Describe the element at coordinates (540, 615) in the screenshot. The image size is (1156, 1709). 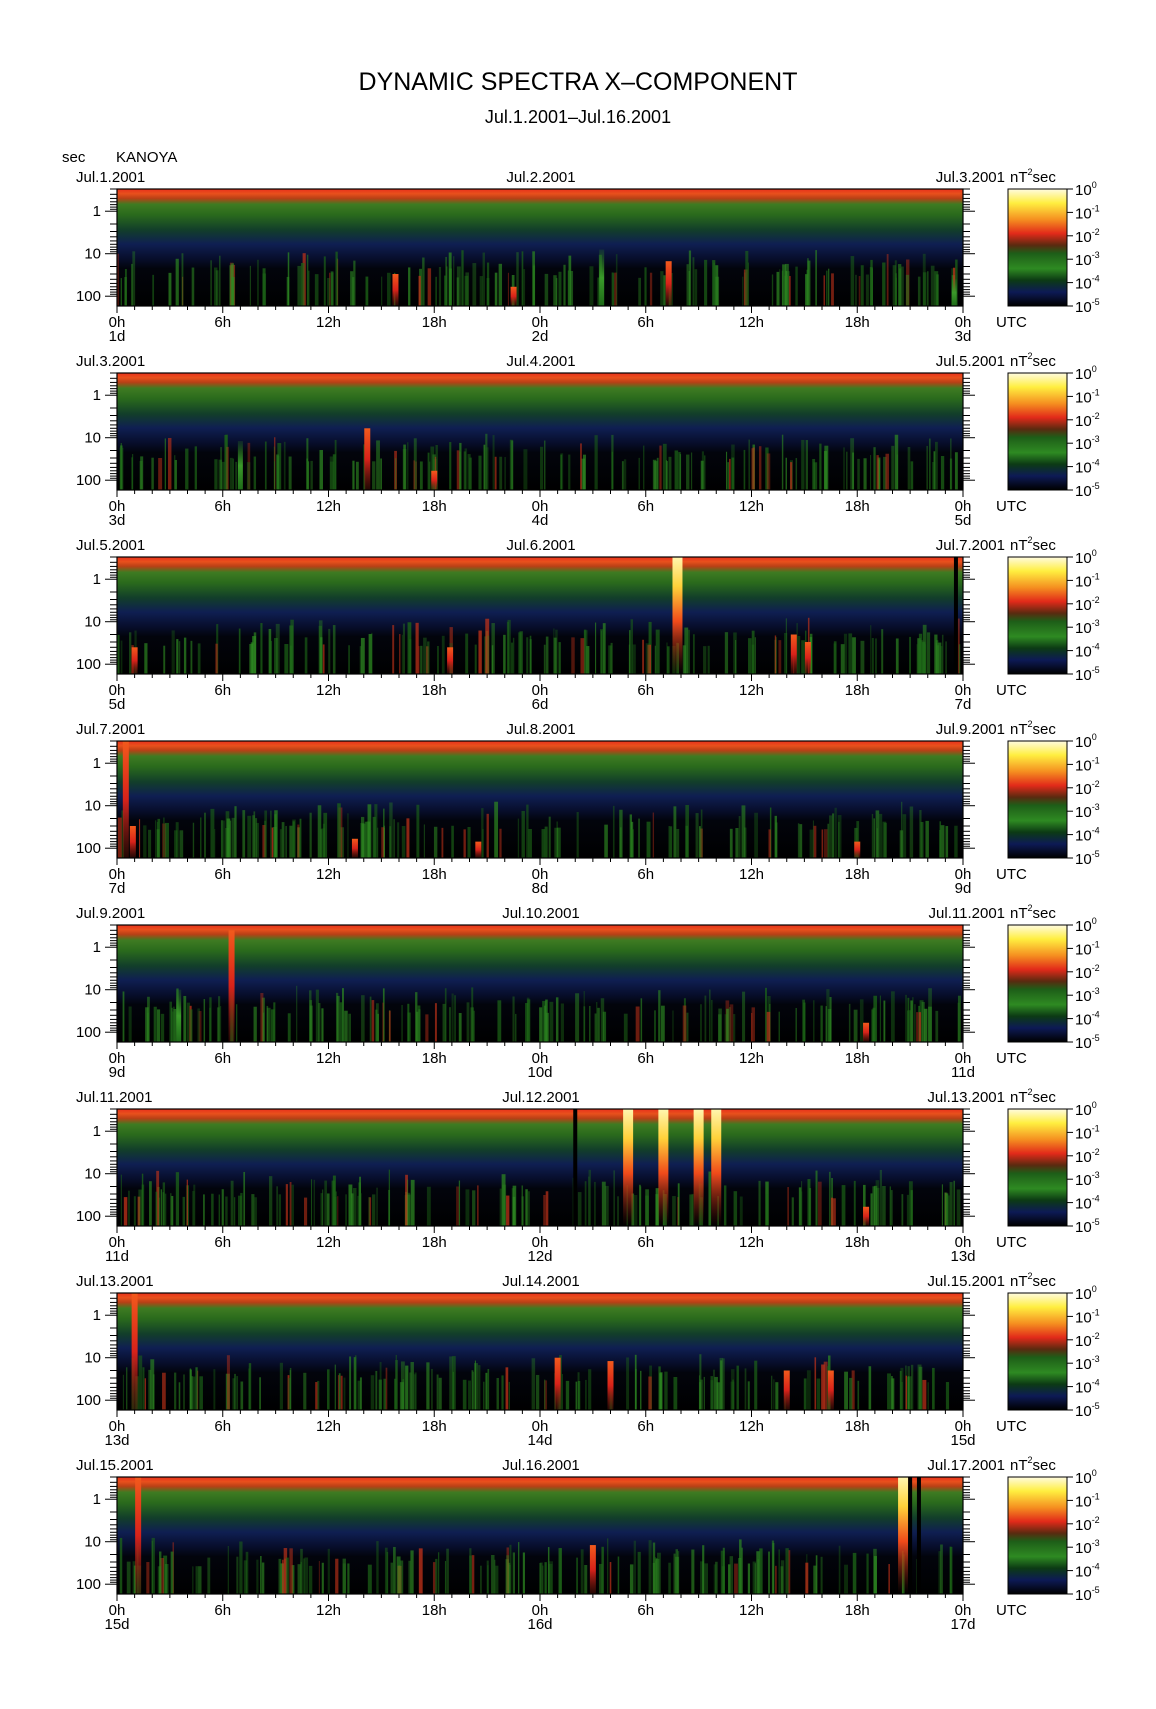
I see `spectrum-background` at that location.